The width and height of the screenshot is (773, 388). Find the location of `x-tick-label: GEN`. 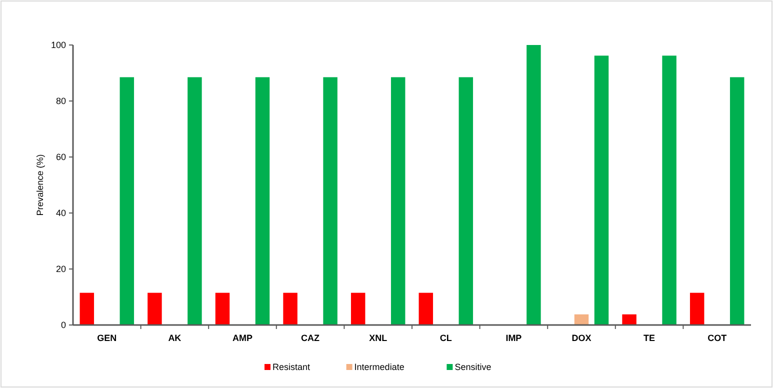

x-tick-label: GEN is located at coordinates (107, 338).